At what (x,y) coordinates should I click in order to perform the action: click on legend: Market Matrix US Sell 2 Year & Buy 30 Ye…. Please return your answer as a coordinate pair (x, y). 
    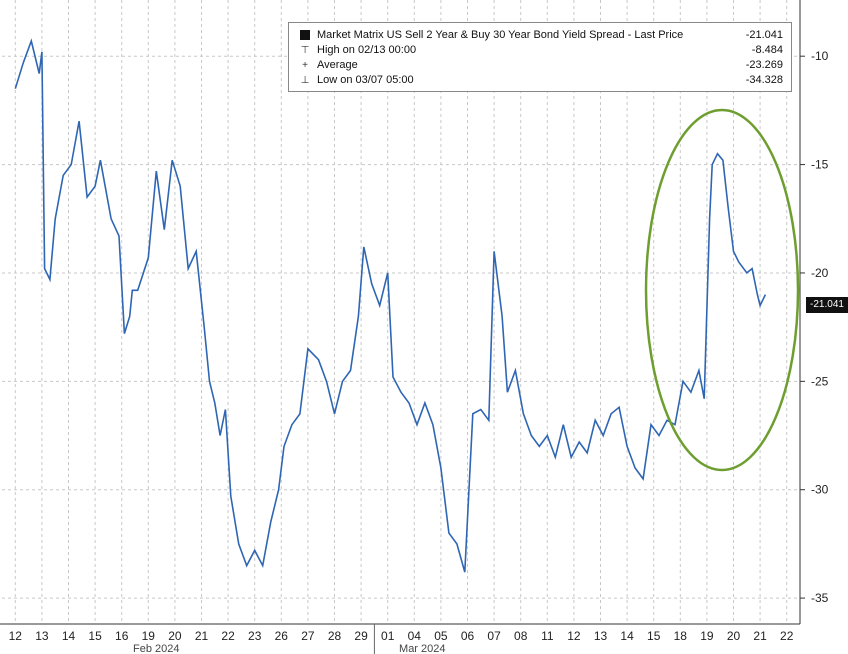
    Looking at the image, I should click on (540, 57).